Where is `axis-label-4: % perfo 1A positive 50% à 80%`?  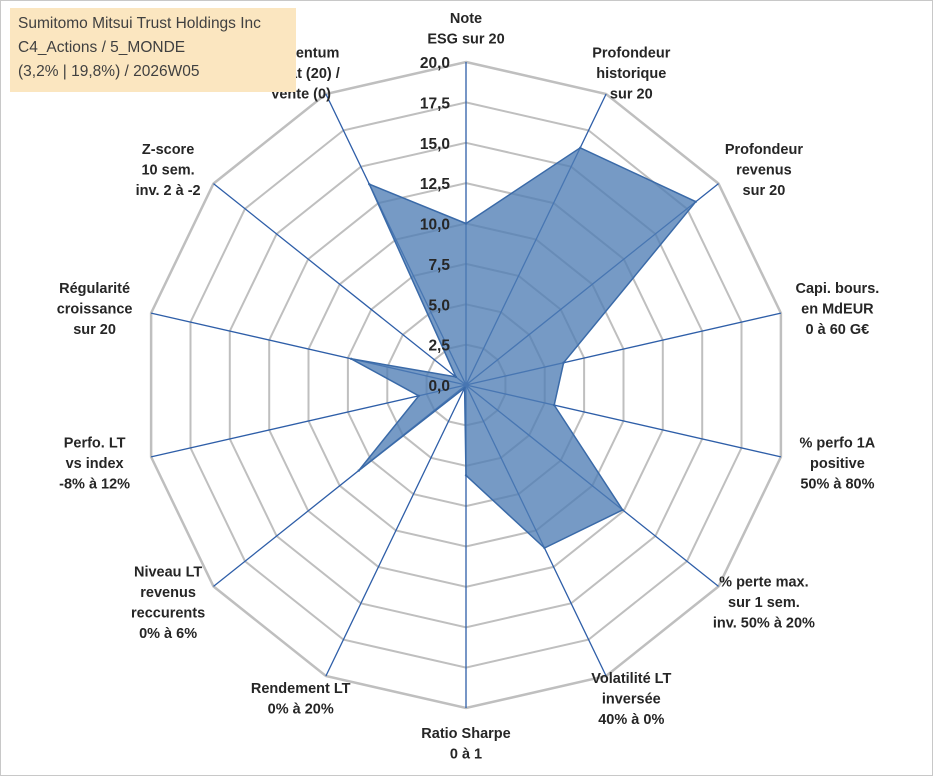
axis-label-4: % perfo 1A positive 50% à 80% is located at coordinates (838, 464).